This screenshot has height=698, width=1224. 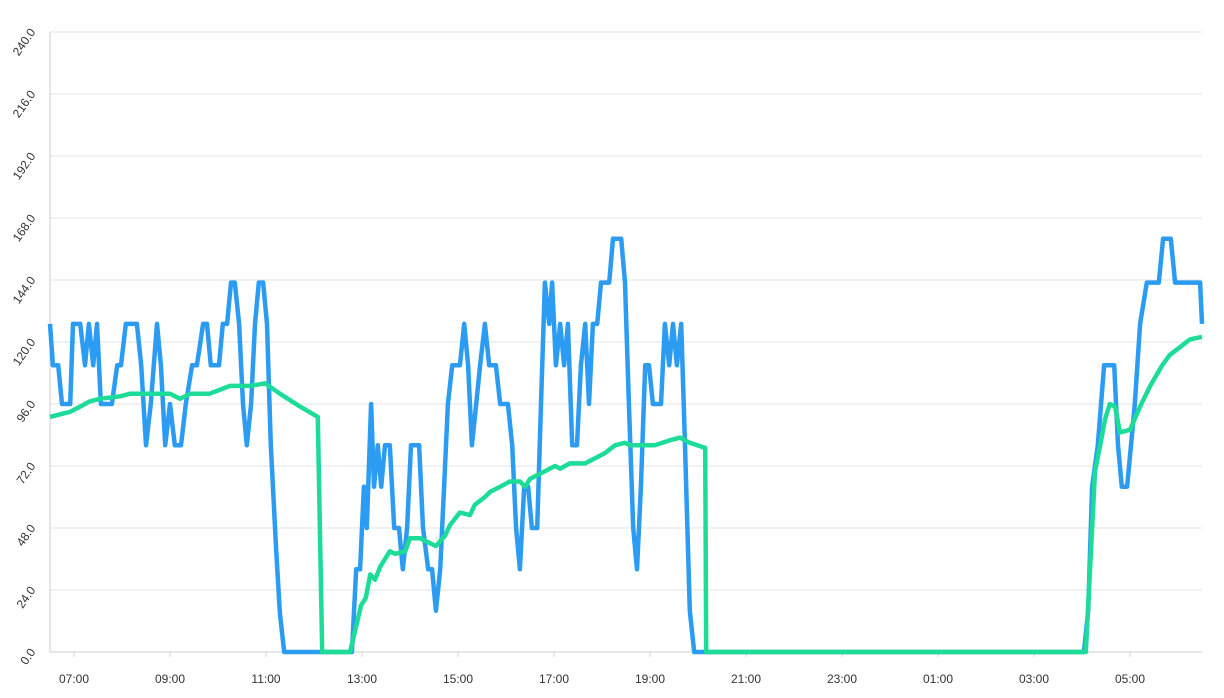 I want to click on y-tick-label: 216.0, so click(x=24, y=103).